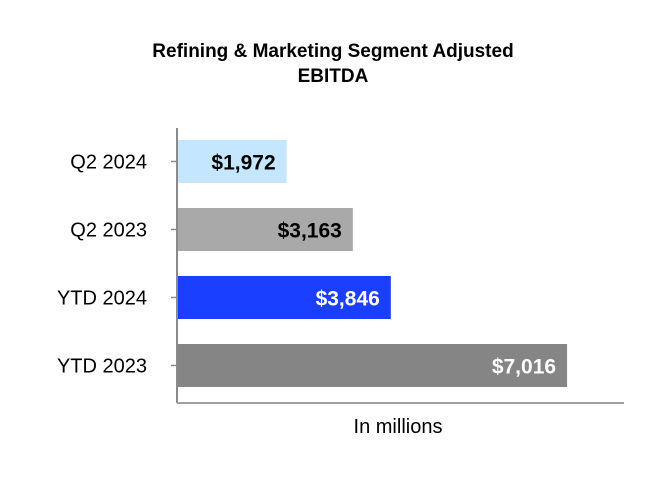 The width and height of the screenshot is (666, 480). What do you see at coordinates (102, 299) in the screenshot?
I see `y-tick-label: YTD 2024` at bounding box center [102, 299].